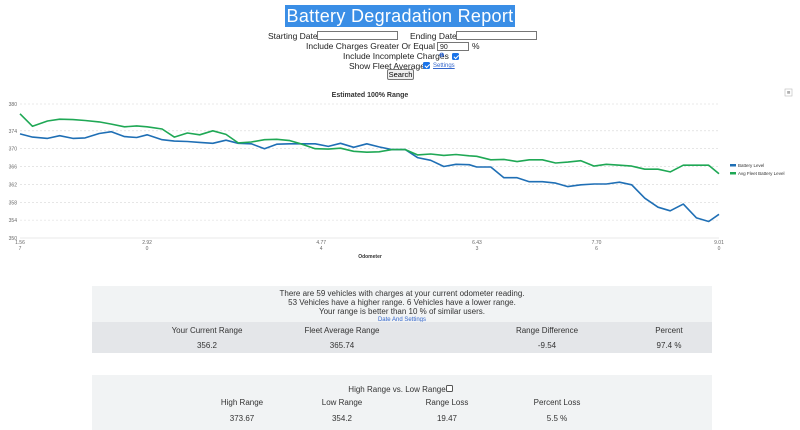 The image size is (800, 430). I want to click on page-title: Battery Degradation Report, so click(400, 16).